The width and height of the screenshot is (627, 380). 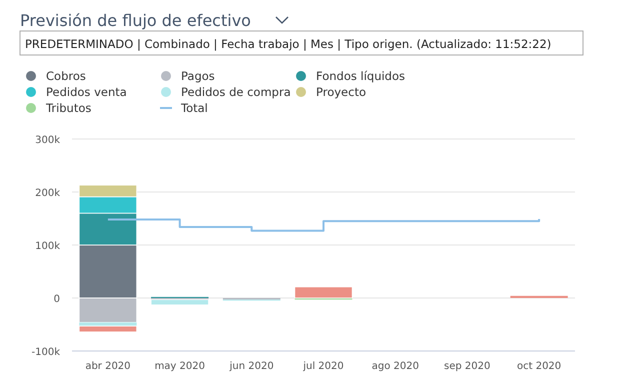 I want to click on chart-title: Previsión de flujo de efectivo, so click(x=135, y=20).